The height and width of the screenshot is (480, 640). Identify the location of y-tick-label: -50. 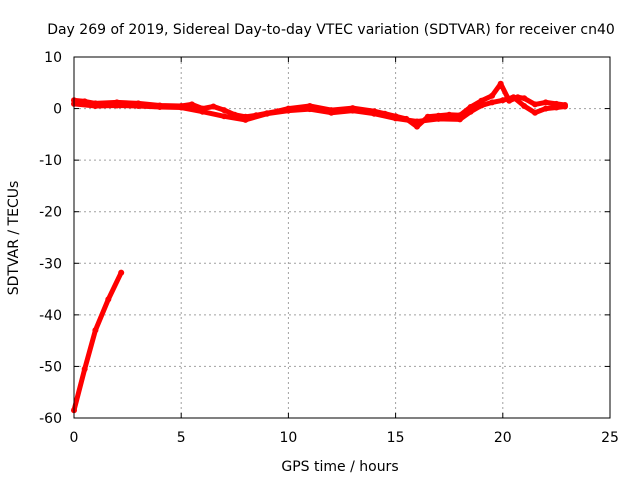
(50, 367).